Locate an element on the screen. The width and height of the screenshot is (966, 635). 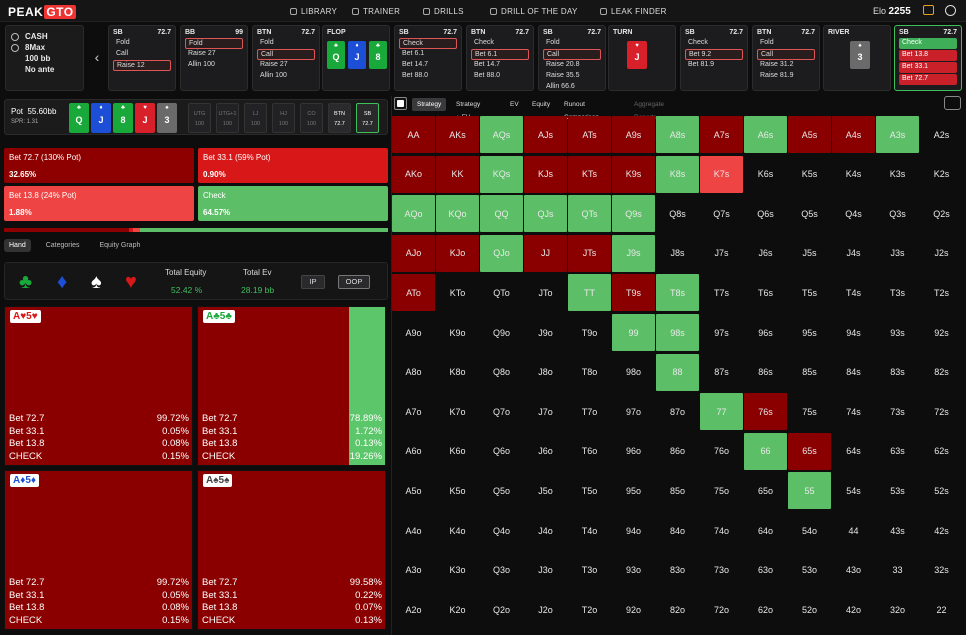
hand-cell: K2s is located at coordinates (941, 174).